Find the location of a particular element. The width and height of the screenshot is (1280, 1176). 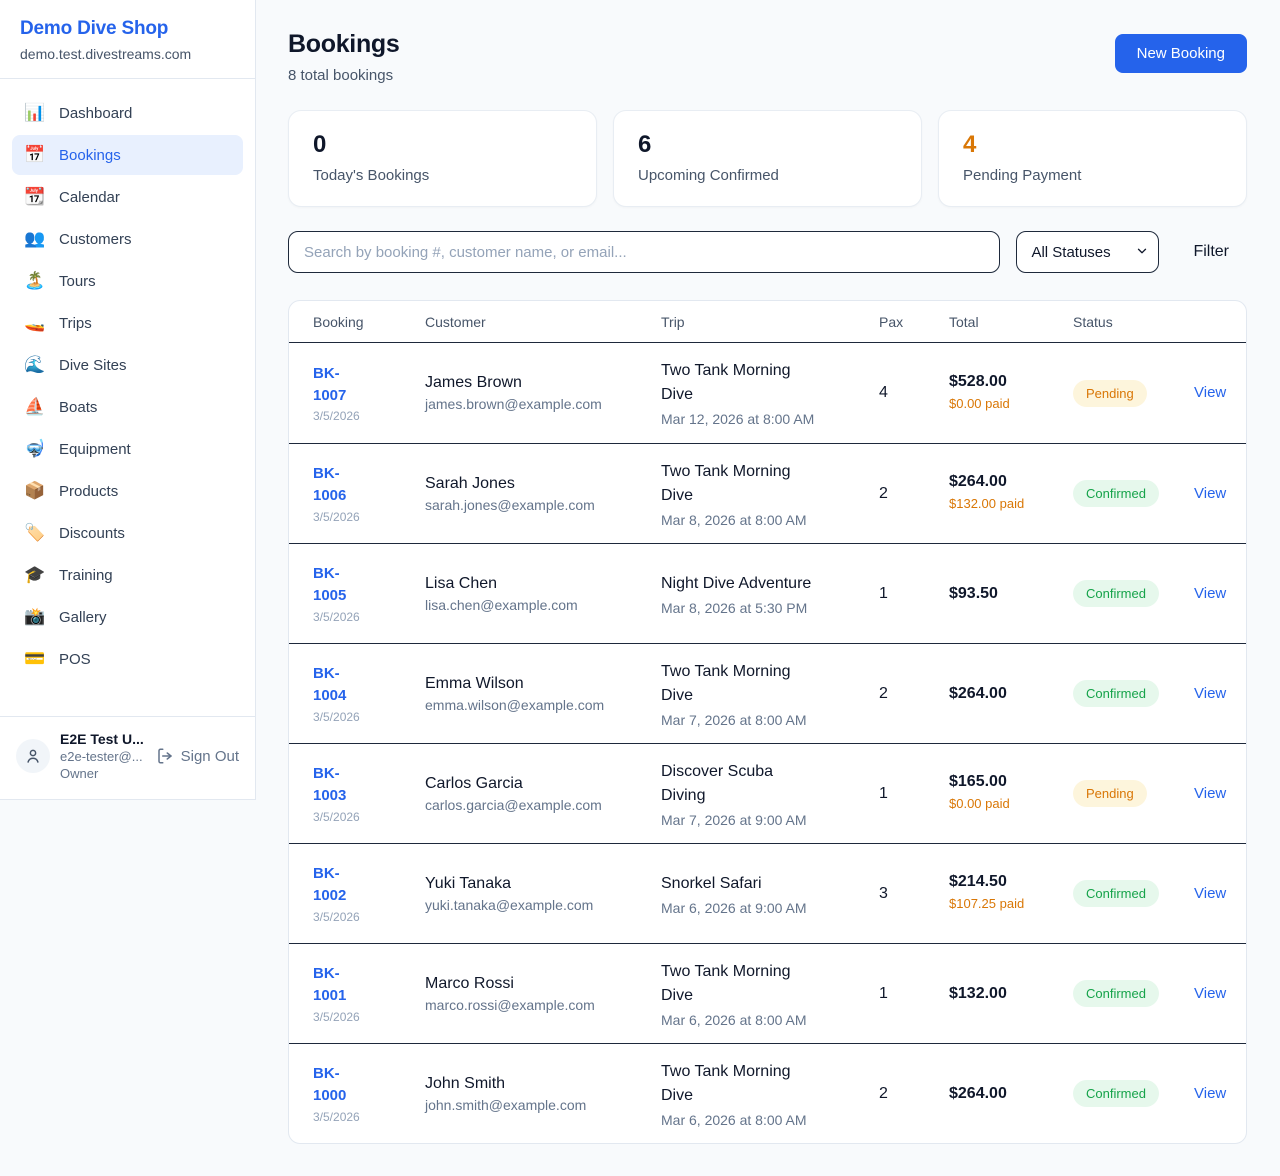

sidebar-item-tours: 🏝️ Tours is located at coordinates (127, 281).